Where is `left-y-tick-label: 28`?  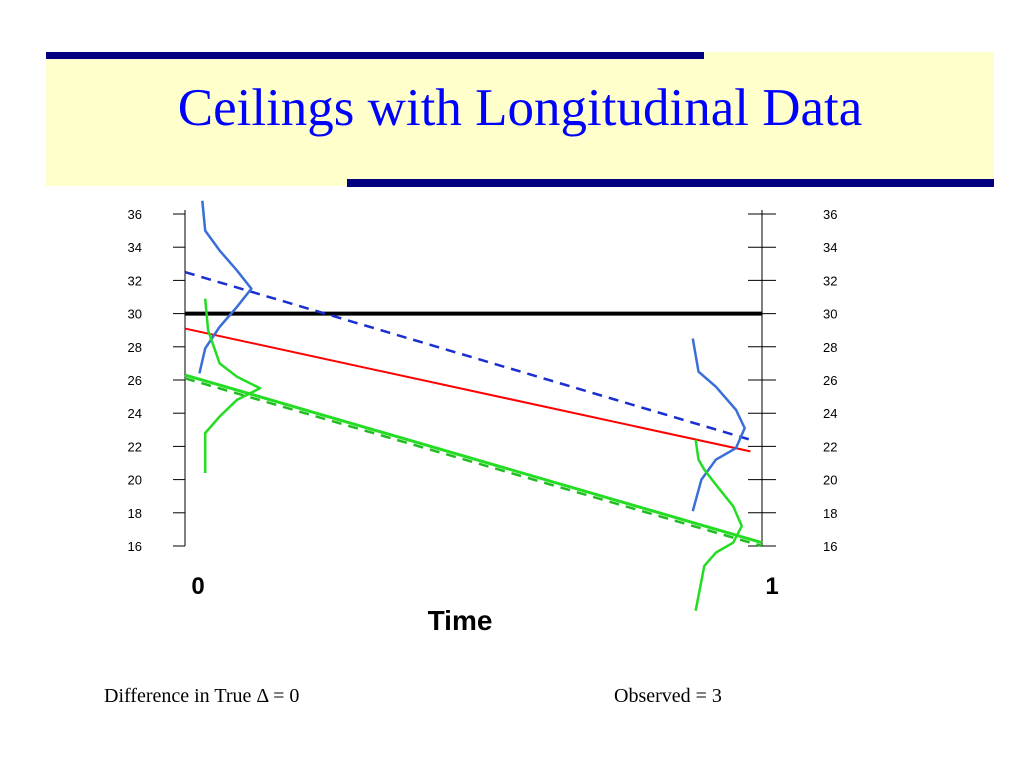 left-y-tick-label: 28 is located at coordinates (135, 347).